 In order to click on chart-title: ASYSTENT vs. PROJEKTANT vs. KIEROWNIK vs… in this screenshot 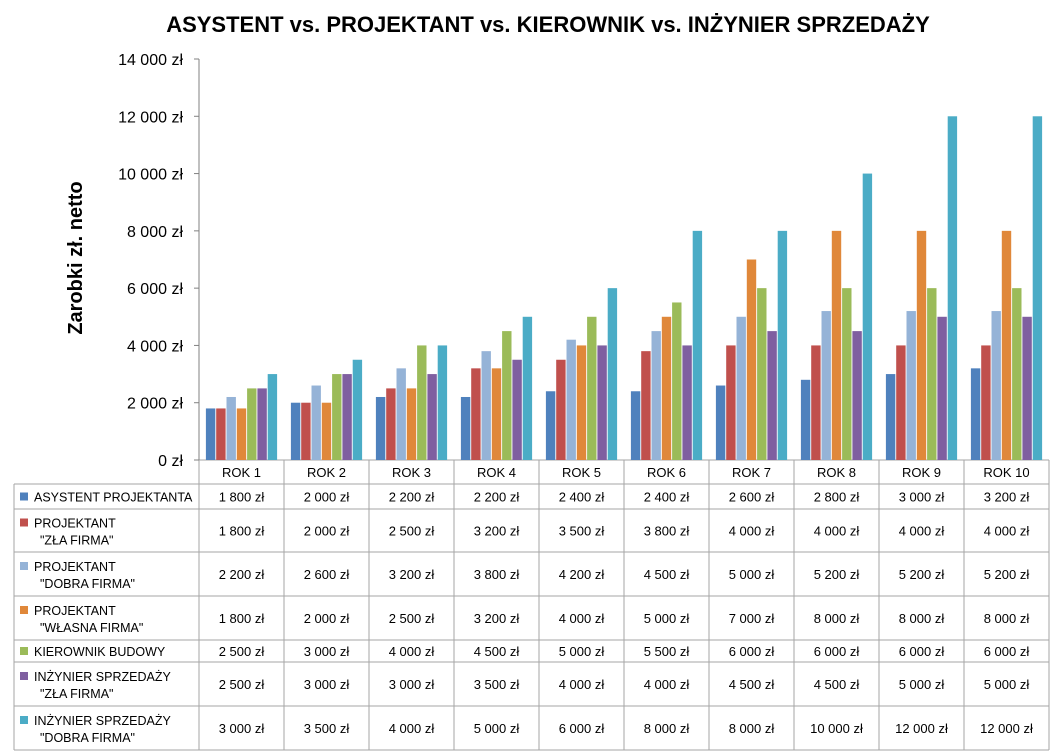, I will do `click(548, 24)`.